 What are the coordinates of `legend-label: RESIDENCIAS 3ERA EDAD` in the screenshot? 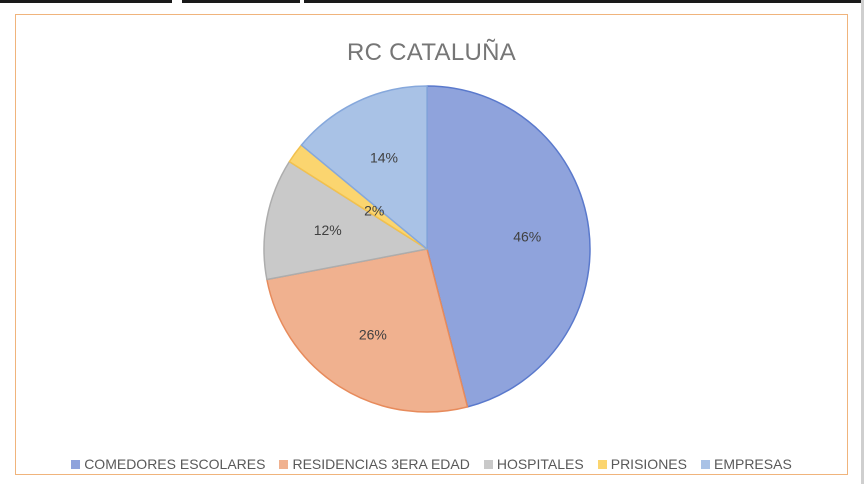 It's located at (381, 464).